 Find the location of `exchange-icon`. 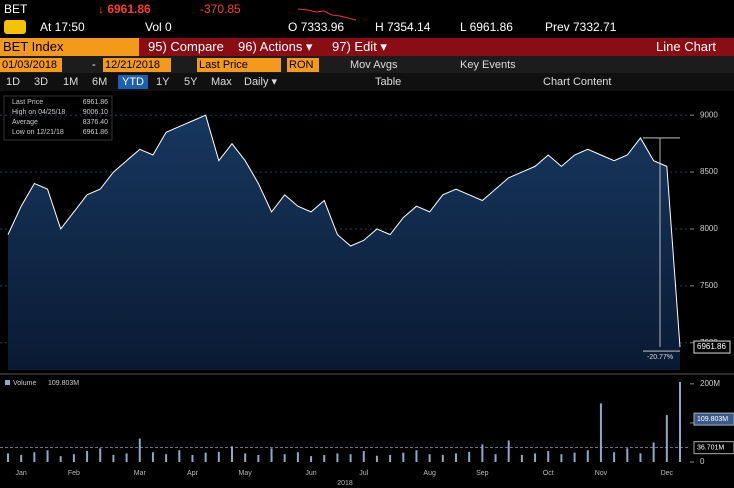

exchange-icon is located at coordinates (15, 27).